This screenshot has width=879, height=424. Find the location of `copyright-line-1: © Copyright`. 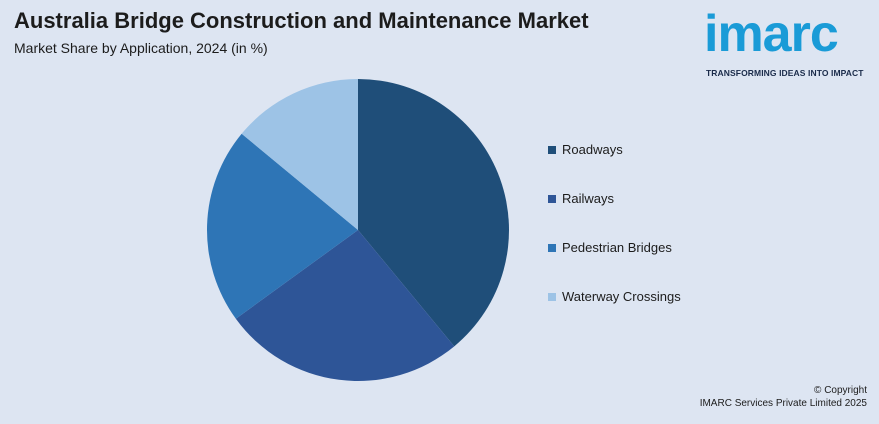

copyright-line-1: © Copyright is located at coordinates (840, 390).